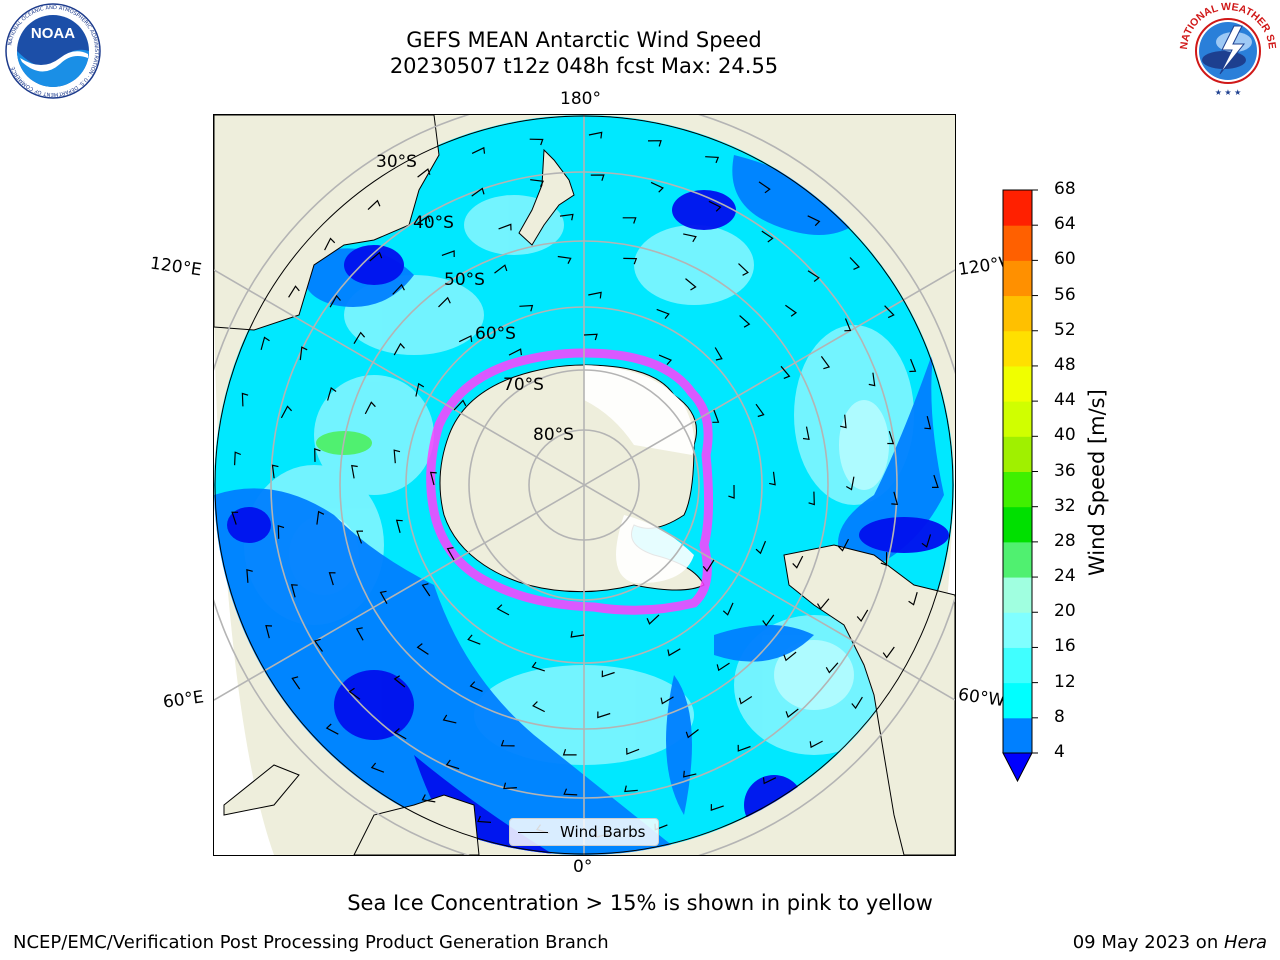 The width and height of the screenshot is (1280, 960). I want to click on footer-host: Hera, so click(1245, 942).